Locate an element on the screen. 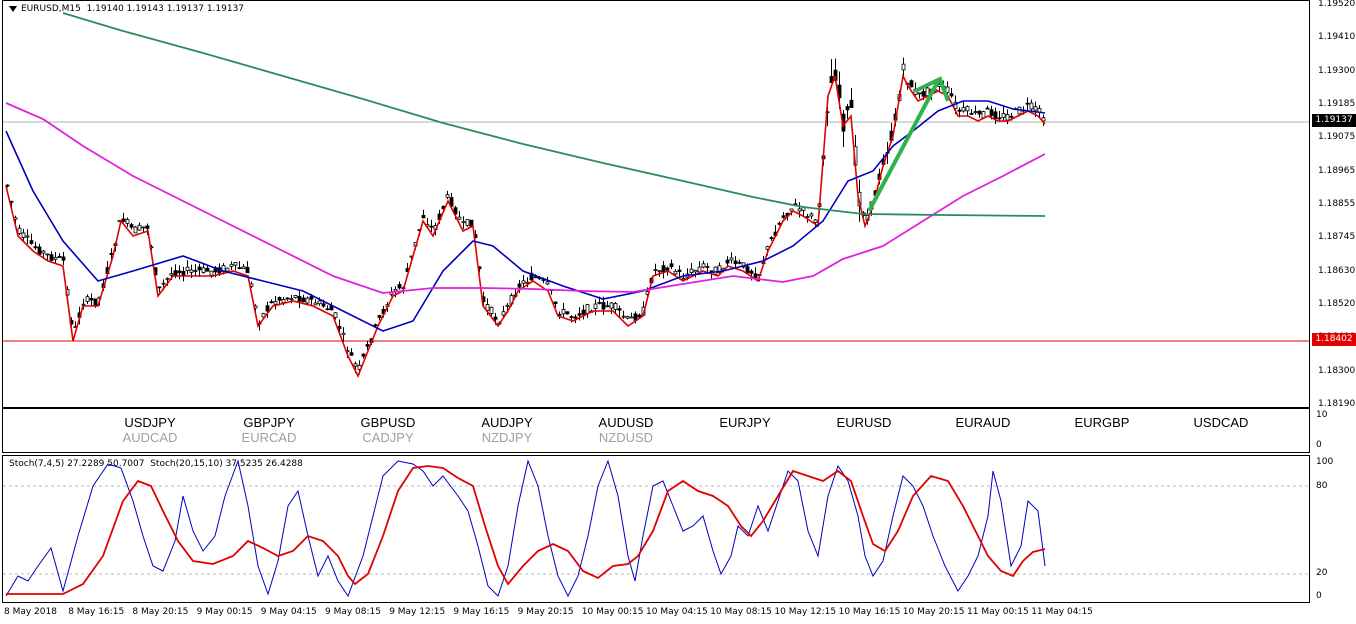 The width and height of the screenshot is (1356, 624). symbol-button-usdjpy: USDJPY AUDCAD is located at coordinates (150, 430).